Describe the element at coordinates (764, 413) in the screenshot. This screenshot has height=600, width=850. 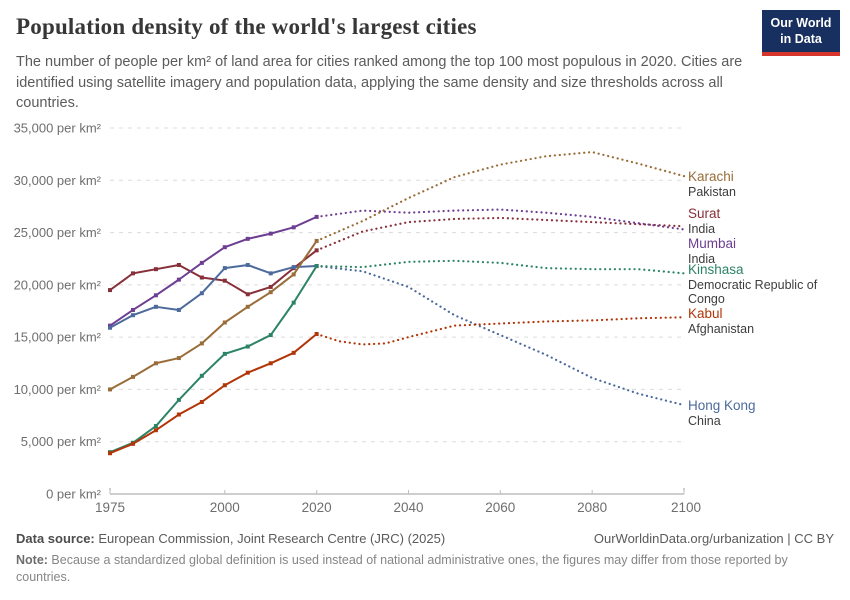
I see `series-label-hong-kong: Hong Kong China` at that location.